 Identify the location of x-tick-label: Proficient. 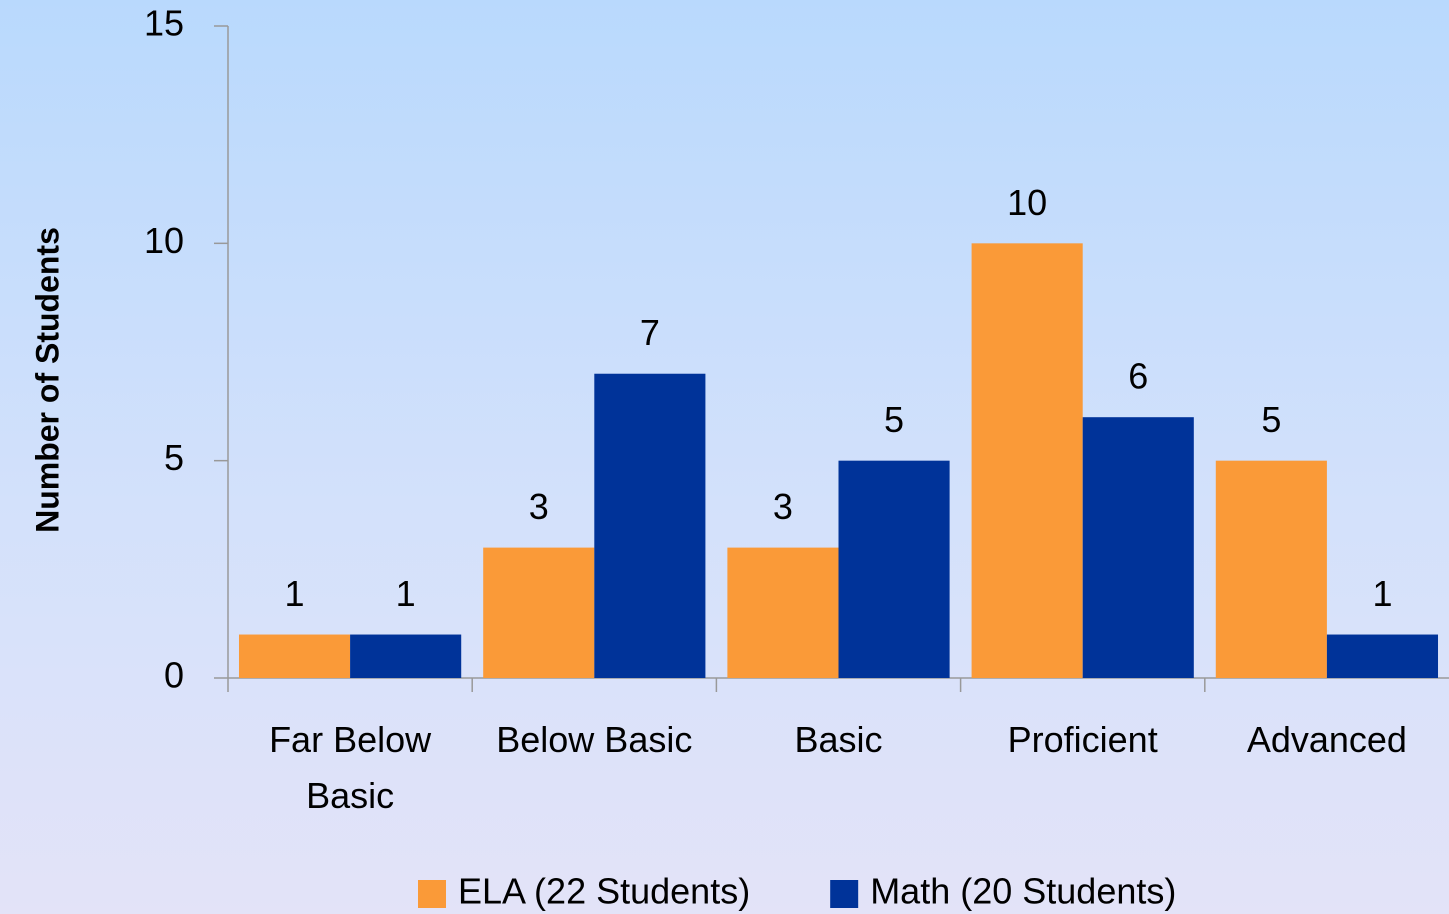
(1082, 739).